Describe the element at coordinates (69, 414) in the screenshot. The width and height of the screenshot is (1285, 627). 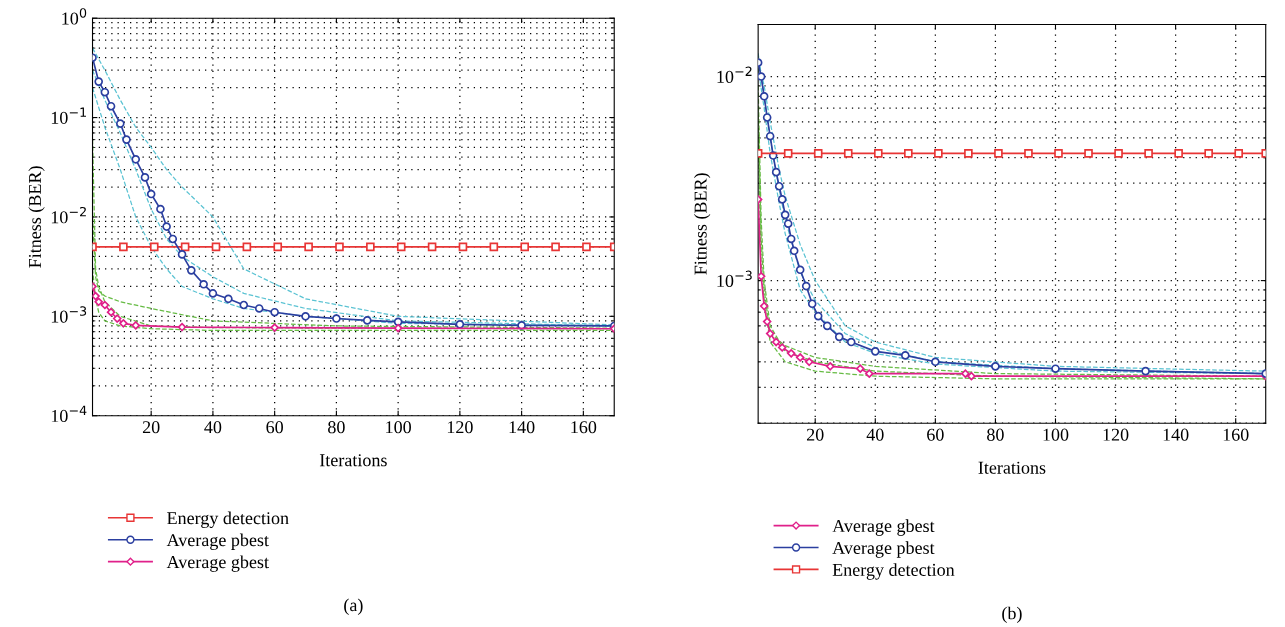
I see `y-tick-label: 10$^{−4}$` at that location.